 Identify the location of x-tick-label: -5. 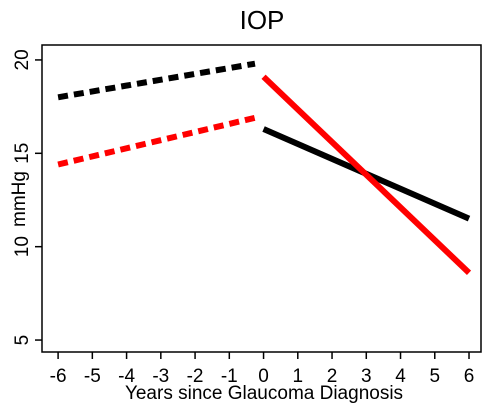
(92, 376).